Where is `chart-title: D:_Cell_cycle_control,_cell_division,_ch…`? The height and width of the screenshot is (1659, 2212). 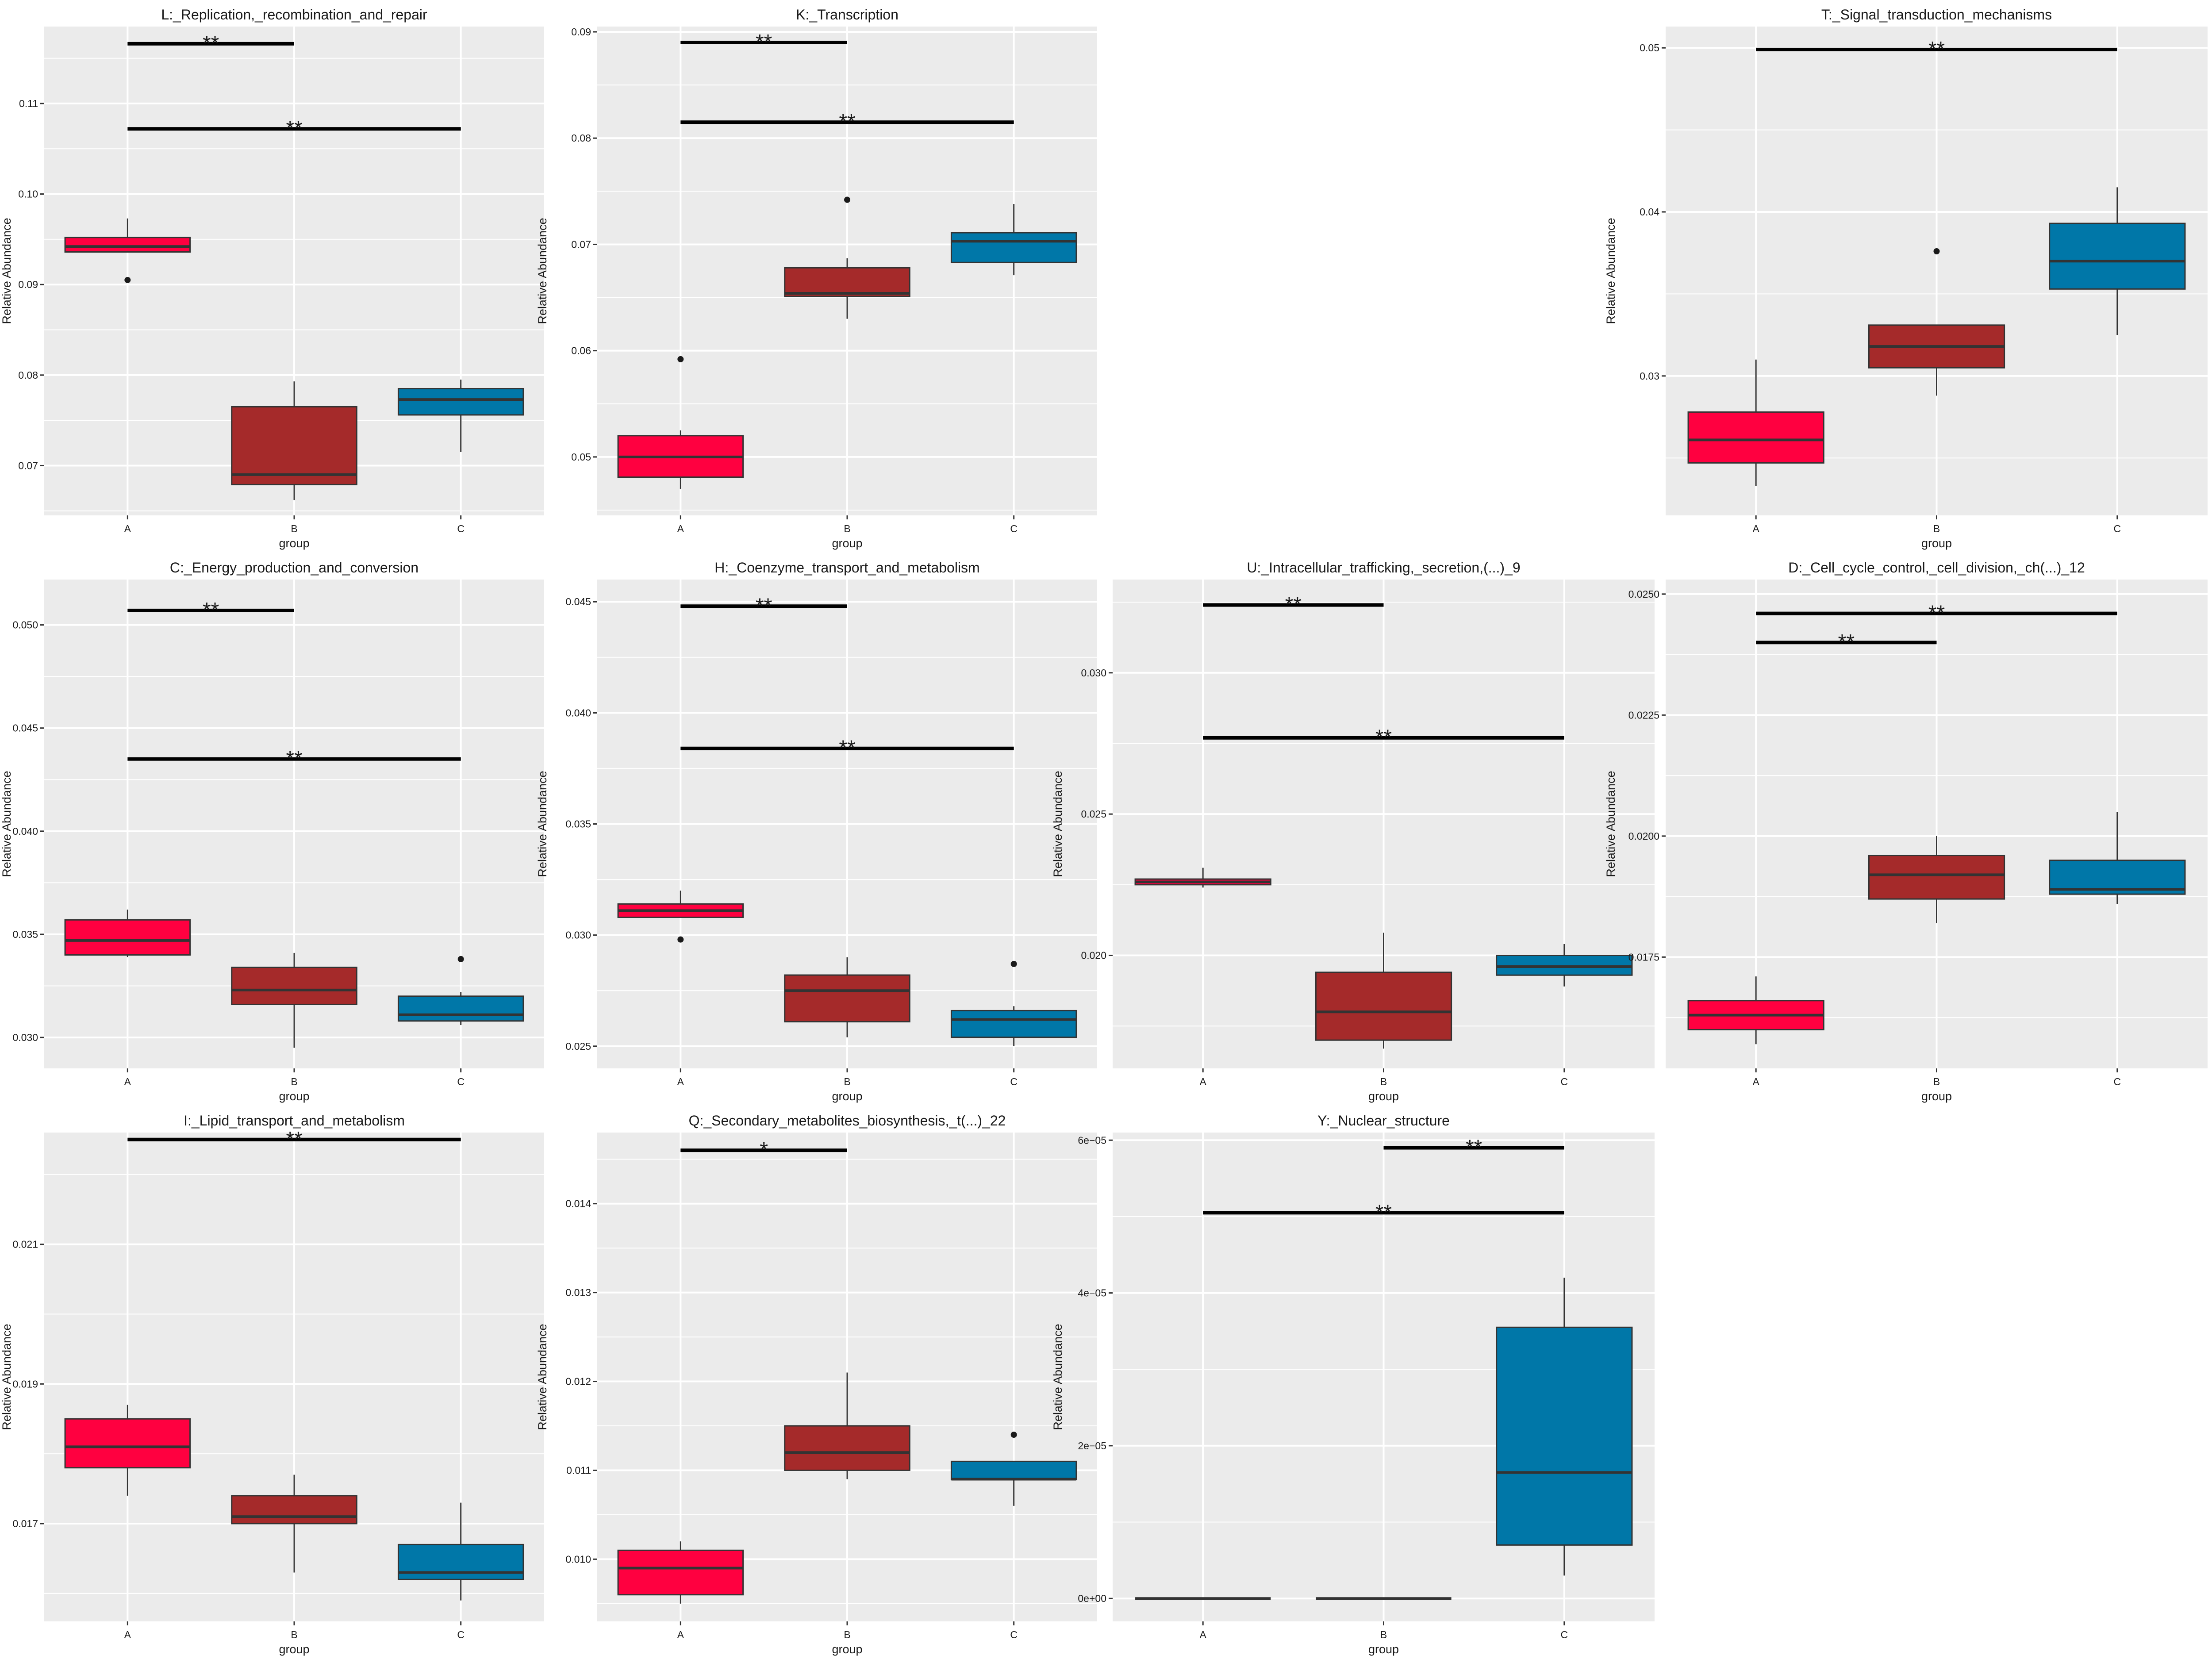
chart-title: D:_Cell_cycle_control,_cell_division,_ch… is located at coordinates (1937, 568).